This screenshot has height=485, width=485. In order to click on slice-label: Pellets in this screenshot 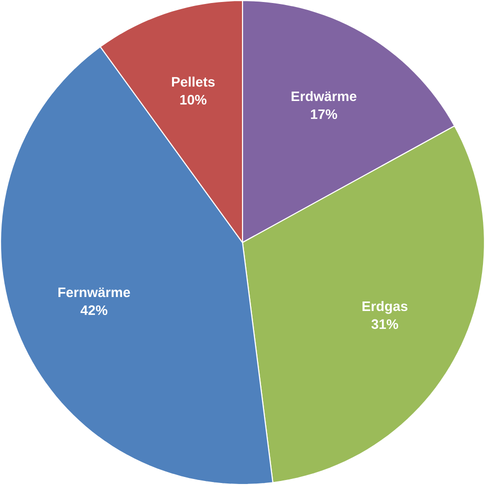, I will do `click(193, 81)`.